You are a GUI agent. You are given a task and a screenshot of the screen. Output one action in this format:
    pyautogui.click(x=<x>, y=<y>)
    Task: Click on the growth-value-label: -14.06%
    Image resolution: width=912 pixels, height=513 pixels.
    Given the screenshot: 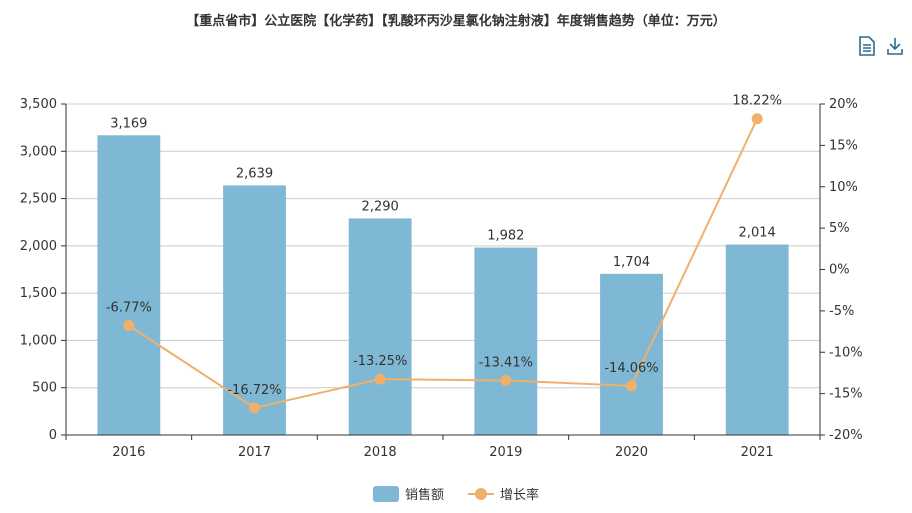 What is the action you would take?
    pyautogui.click(x=631, y=368)
    